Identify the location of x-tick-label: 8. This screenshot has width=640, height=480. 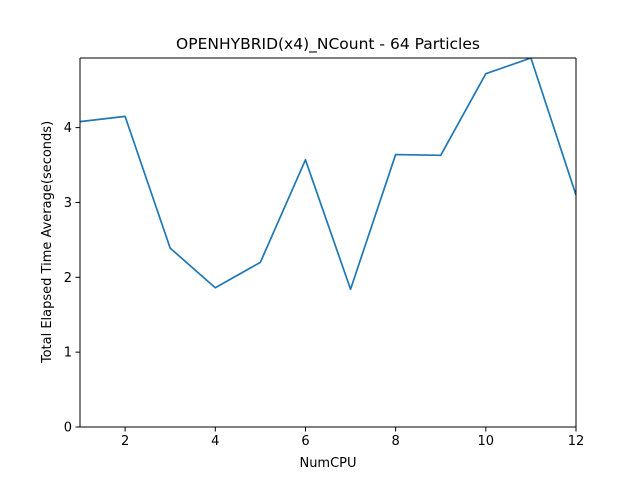
(395, 441).